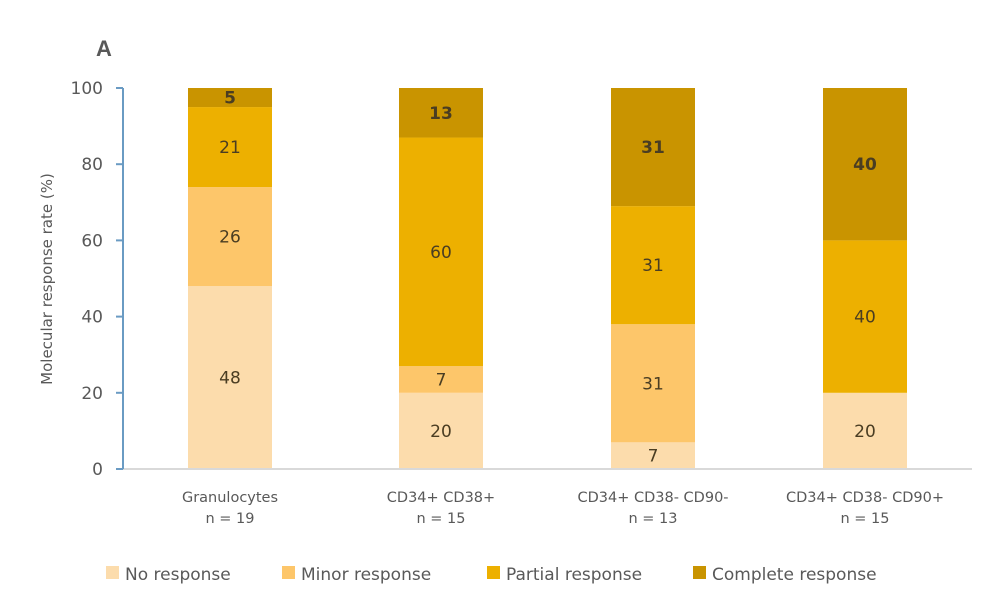  What do you see at coordinates (104, 48) in the screenshot?
I see `panel-label: A` at bounding box center [104, 48].